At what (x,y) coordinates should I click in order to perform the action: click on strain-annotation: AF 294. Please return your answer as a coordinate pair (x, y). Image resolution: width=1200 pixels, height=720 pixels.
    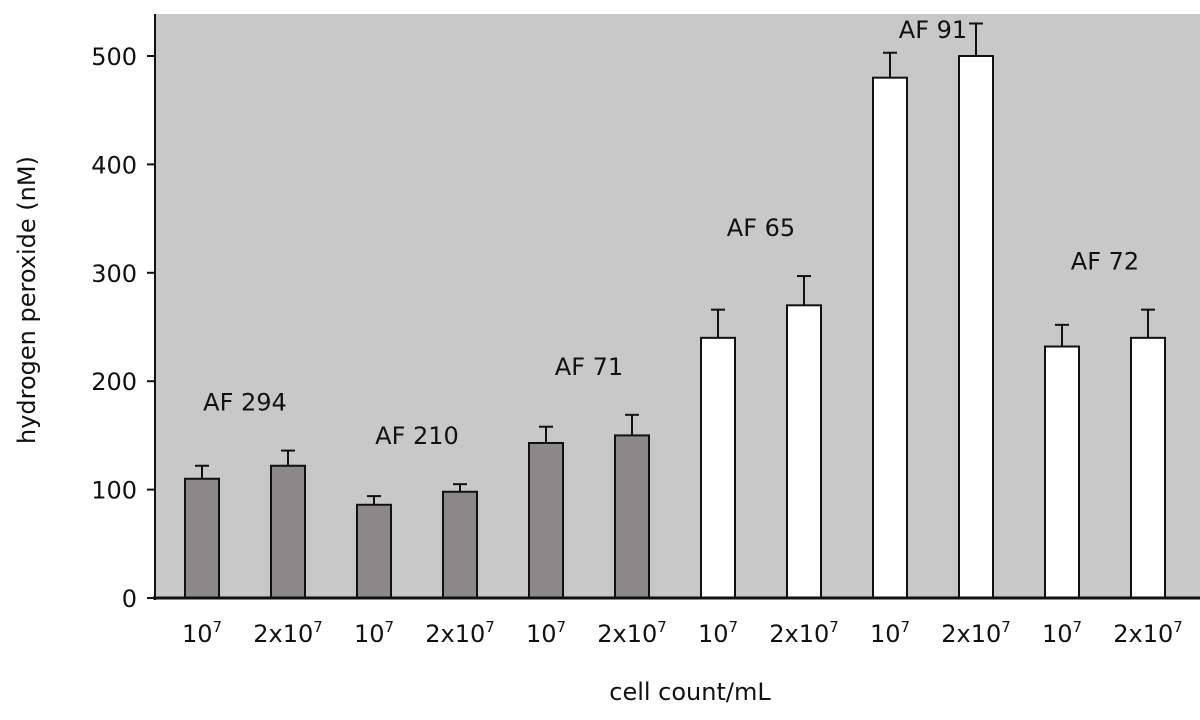
    Looking at the image, I should click on (245, 403).